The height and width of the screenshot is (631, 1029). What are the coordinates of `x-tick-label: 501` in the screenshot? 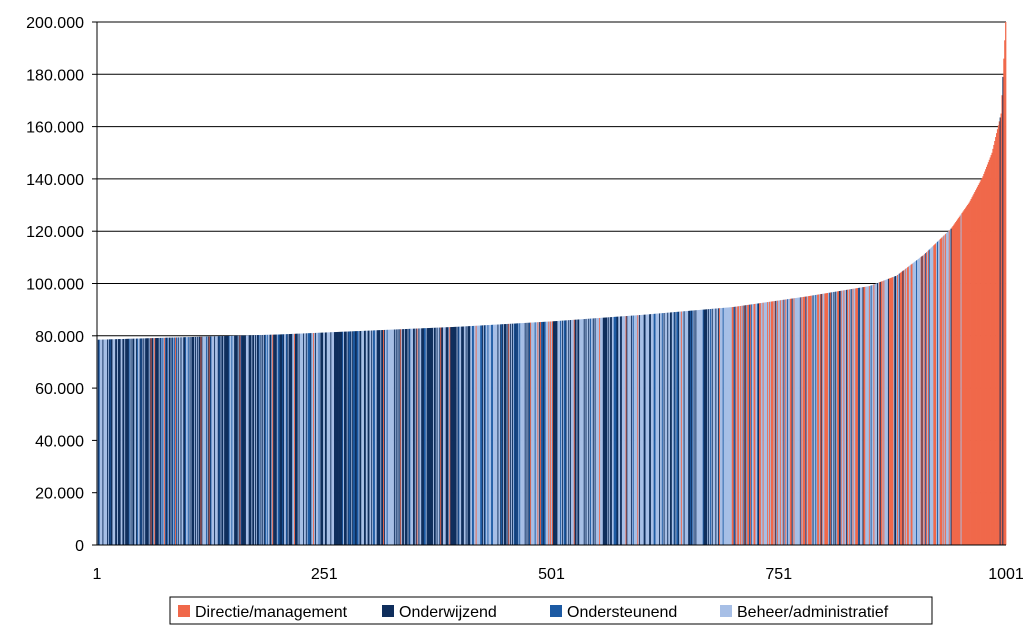 It's located at (551, 574).